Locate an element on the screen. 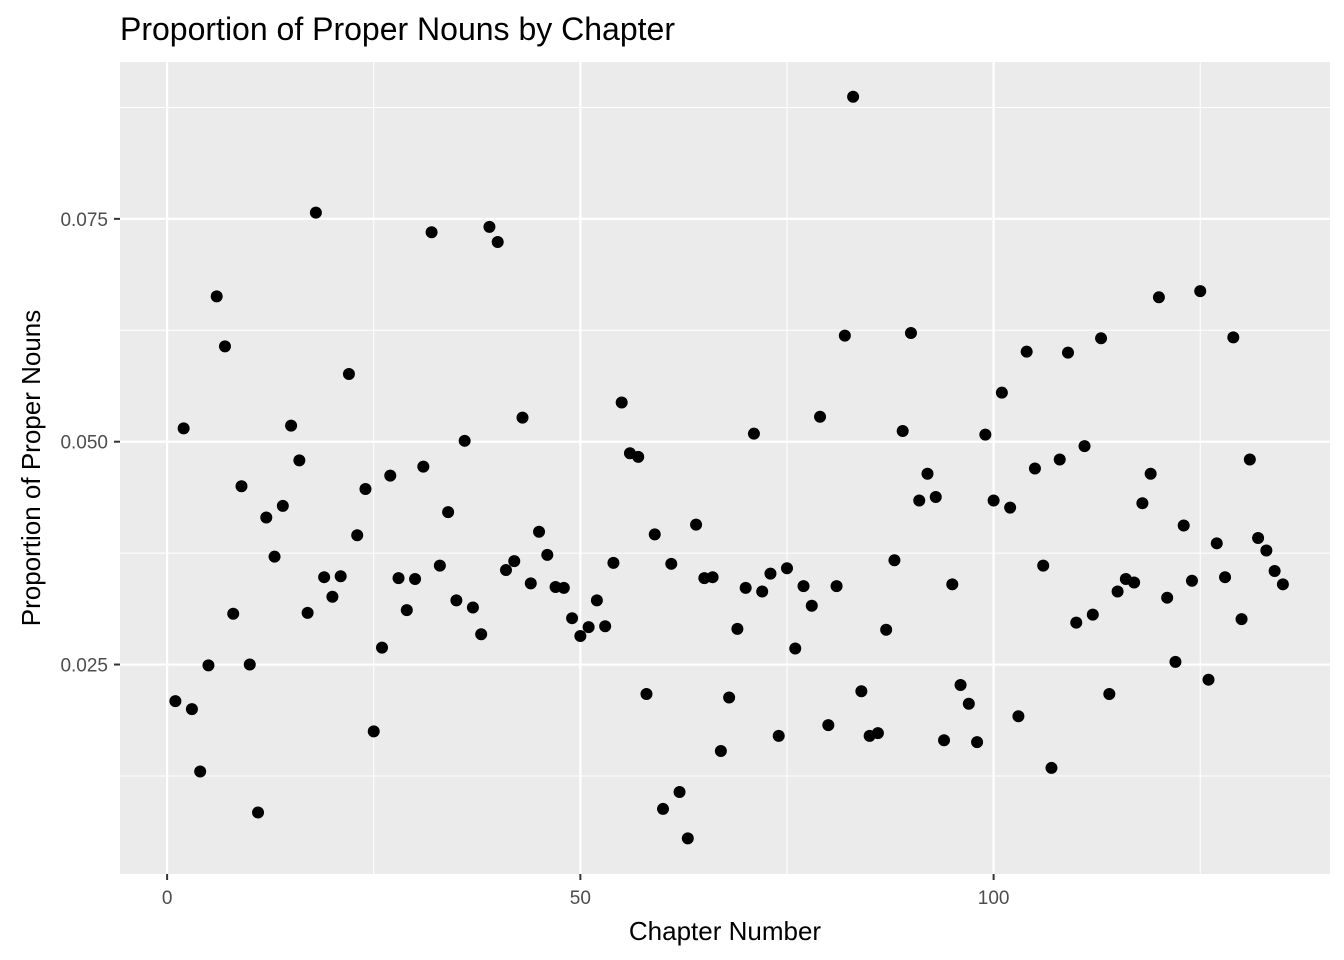 The image size is (1344, 960). y-axis-ticks: 0.025 0.050 0.075 is located at coordinates (90, 443).